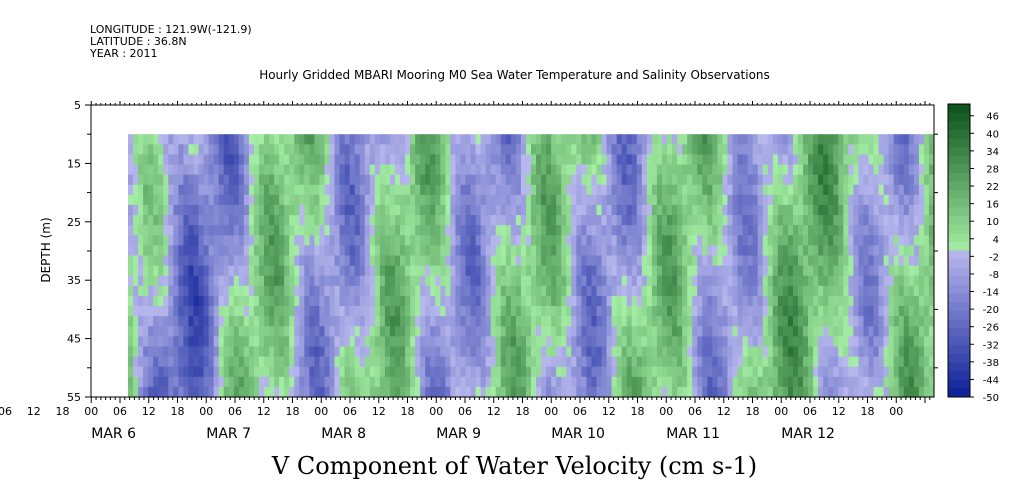 The image size is (1009, 504). What do you see at coordinates (74, 222) in the screenshot?
I see `y-tick-label: 25` at bounding box center [74, 222].